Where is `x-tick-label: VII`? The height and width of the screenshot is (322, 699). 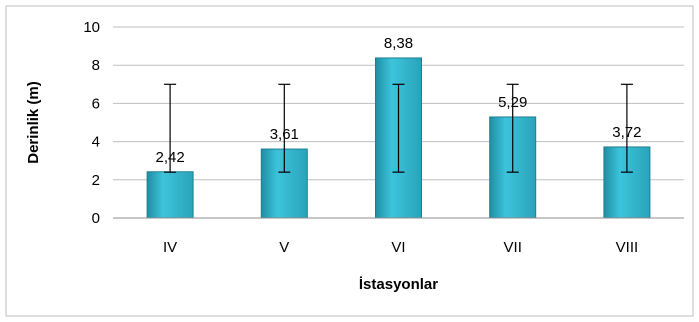 x-tick-label: VII is located at coordinates (513, 247).